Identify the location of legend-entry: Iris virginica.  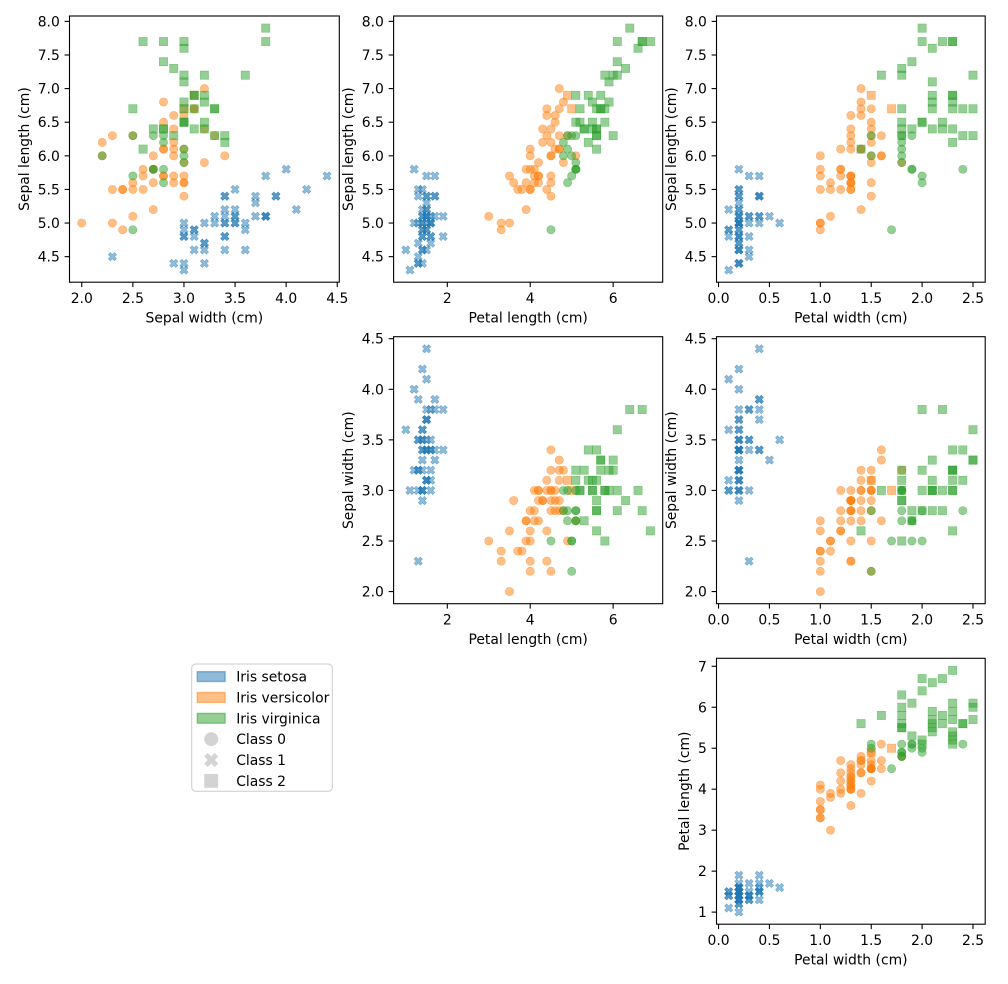
(258, 719).